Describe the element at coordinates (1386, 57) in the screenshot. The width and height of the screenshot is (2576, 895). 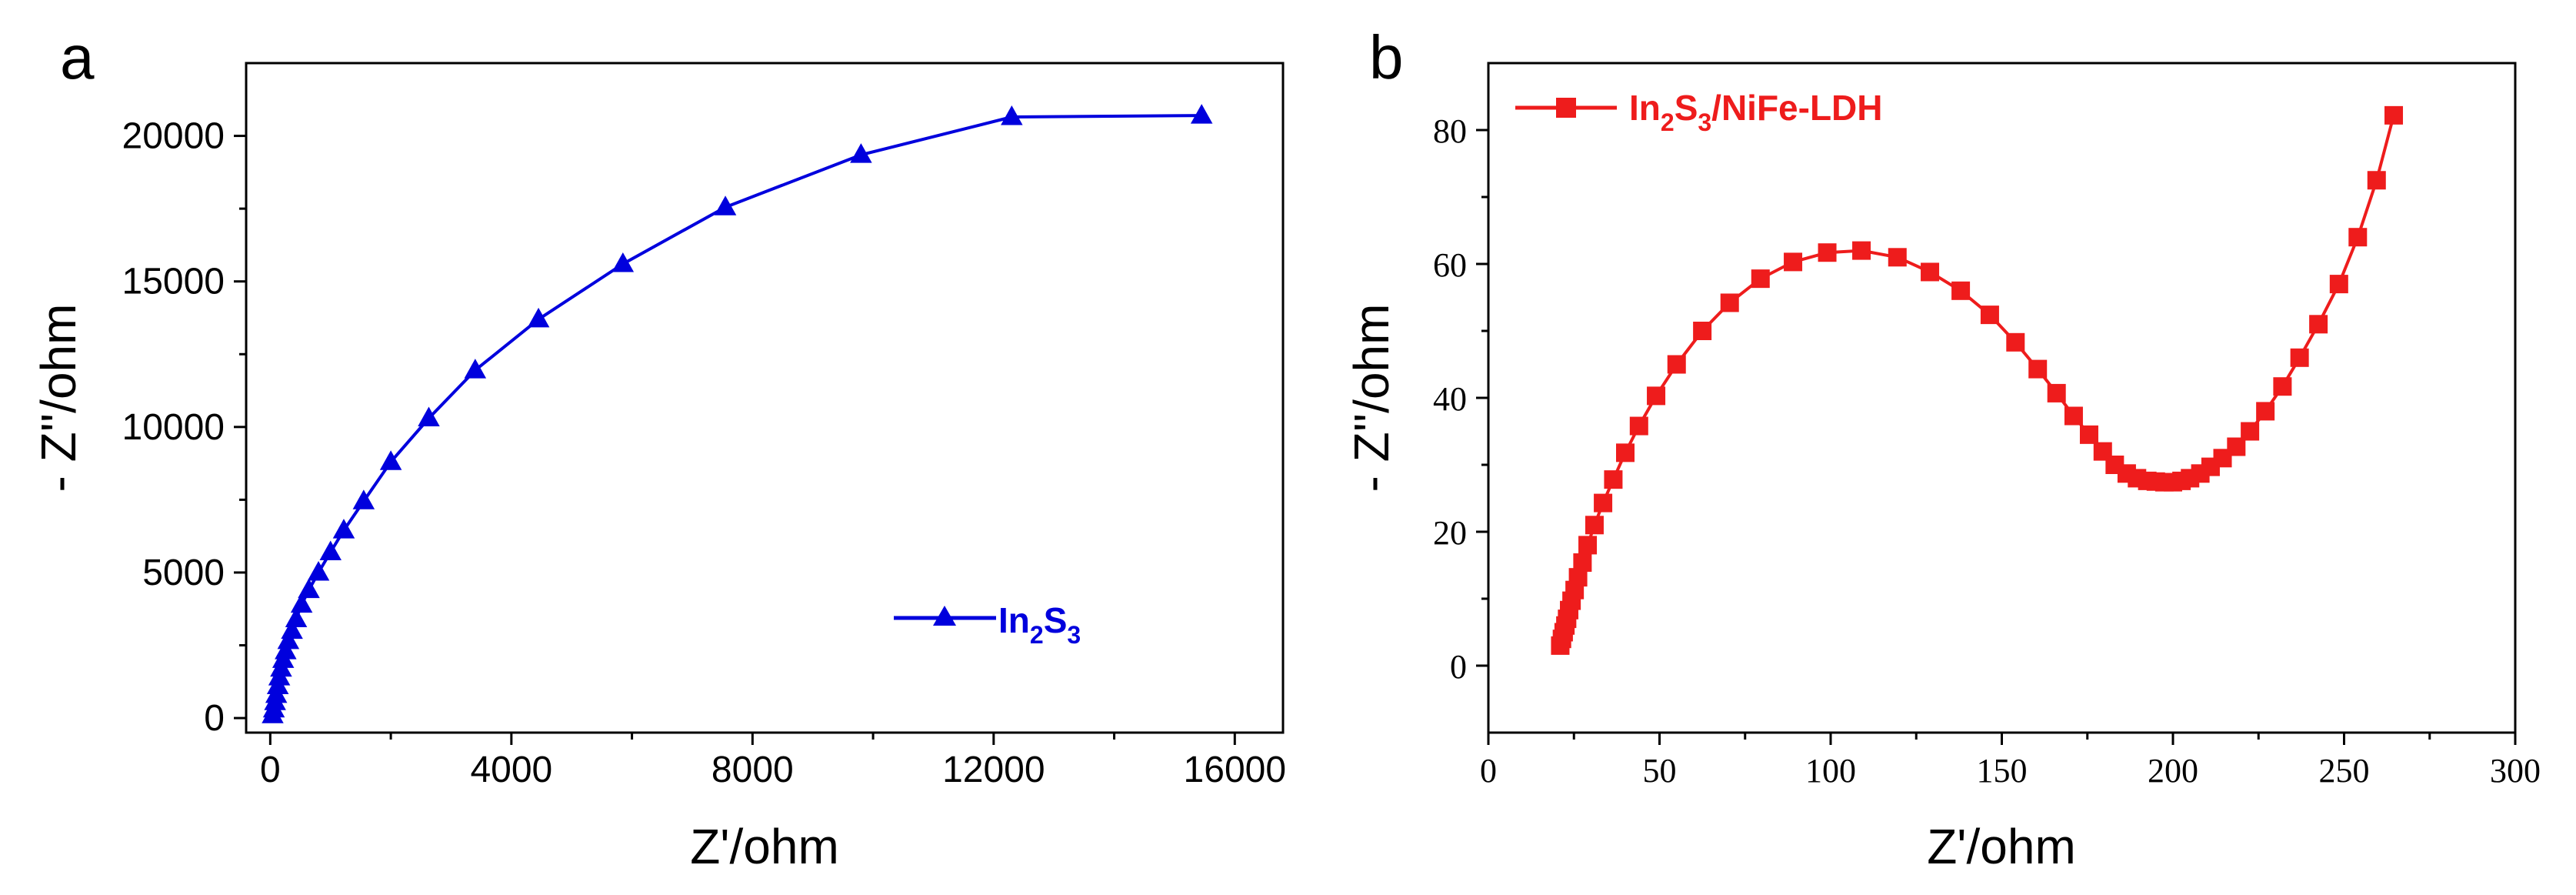
I see `panel-b-letter: b` at that location.